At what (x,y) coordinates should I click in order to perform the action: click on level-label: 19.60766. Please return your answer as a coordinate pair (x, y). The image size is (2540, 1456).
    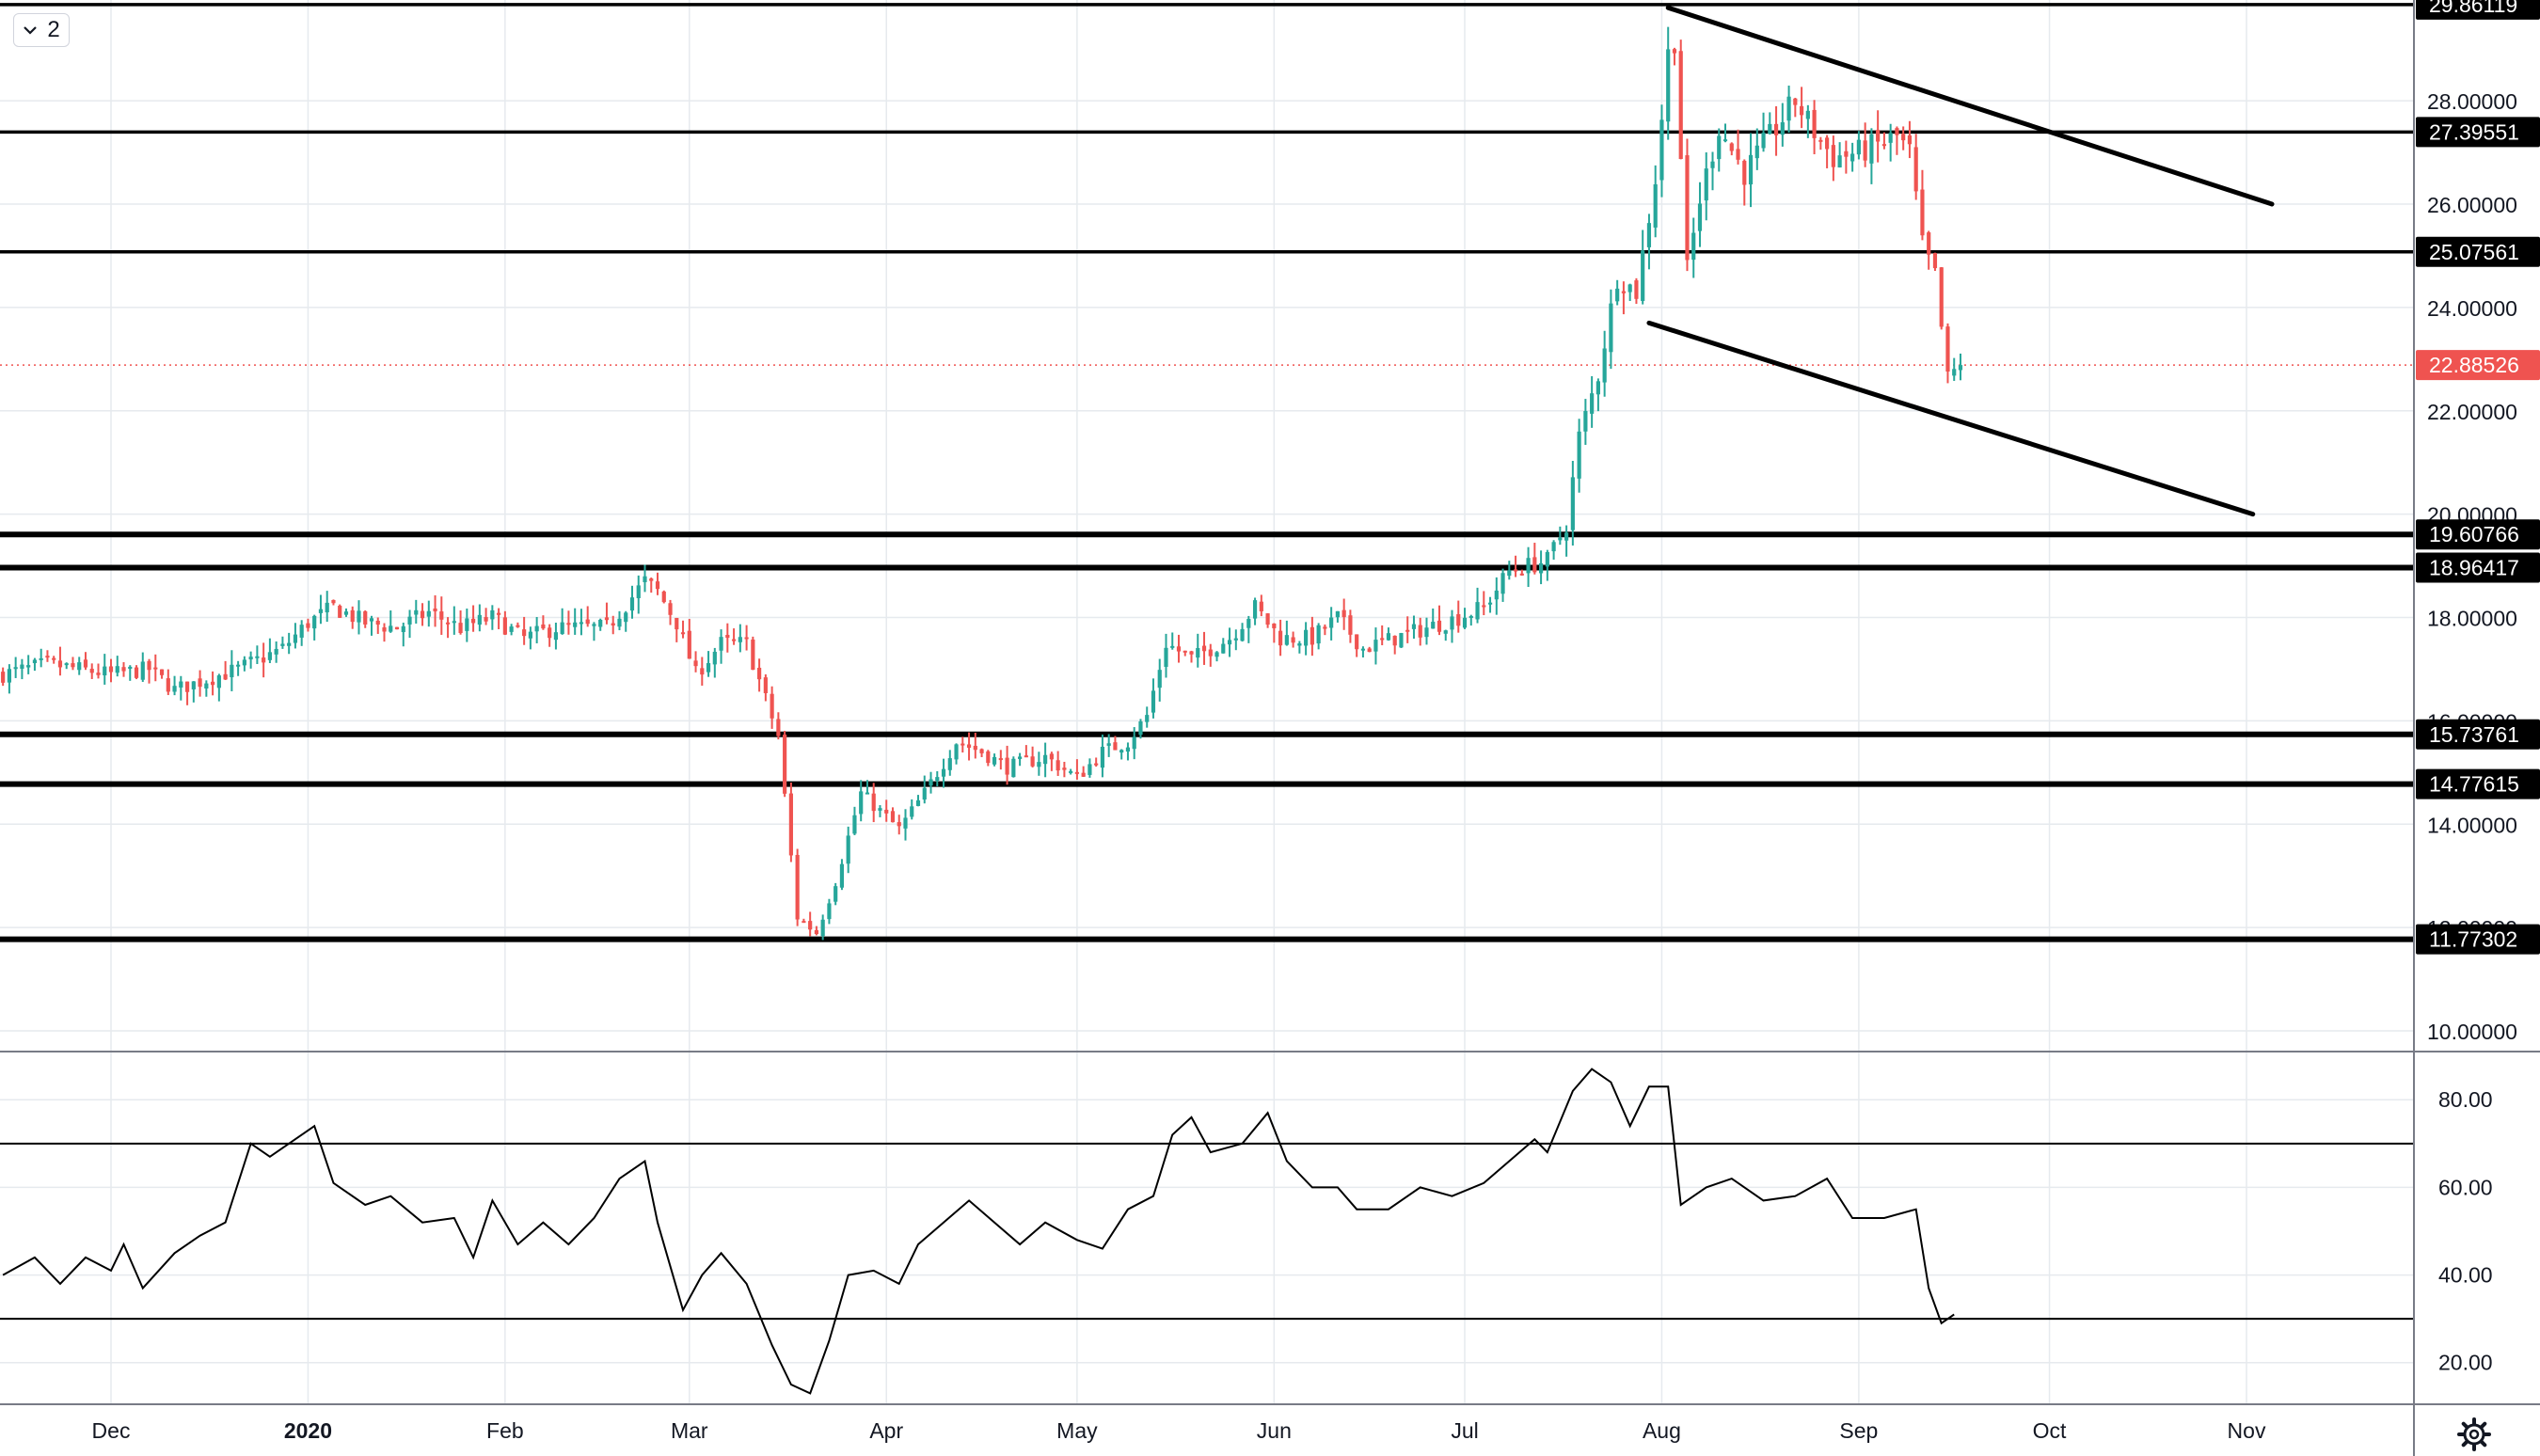
    Looking at the image, I should click on (2474, 534).